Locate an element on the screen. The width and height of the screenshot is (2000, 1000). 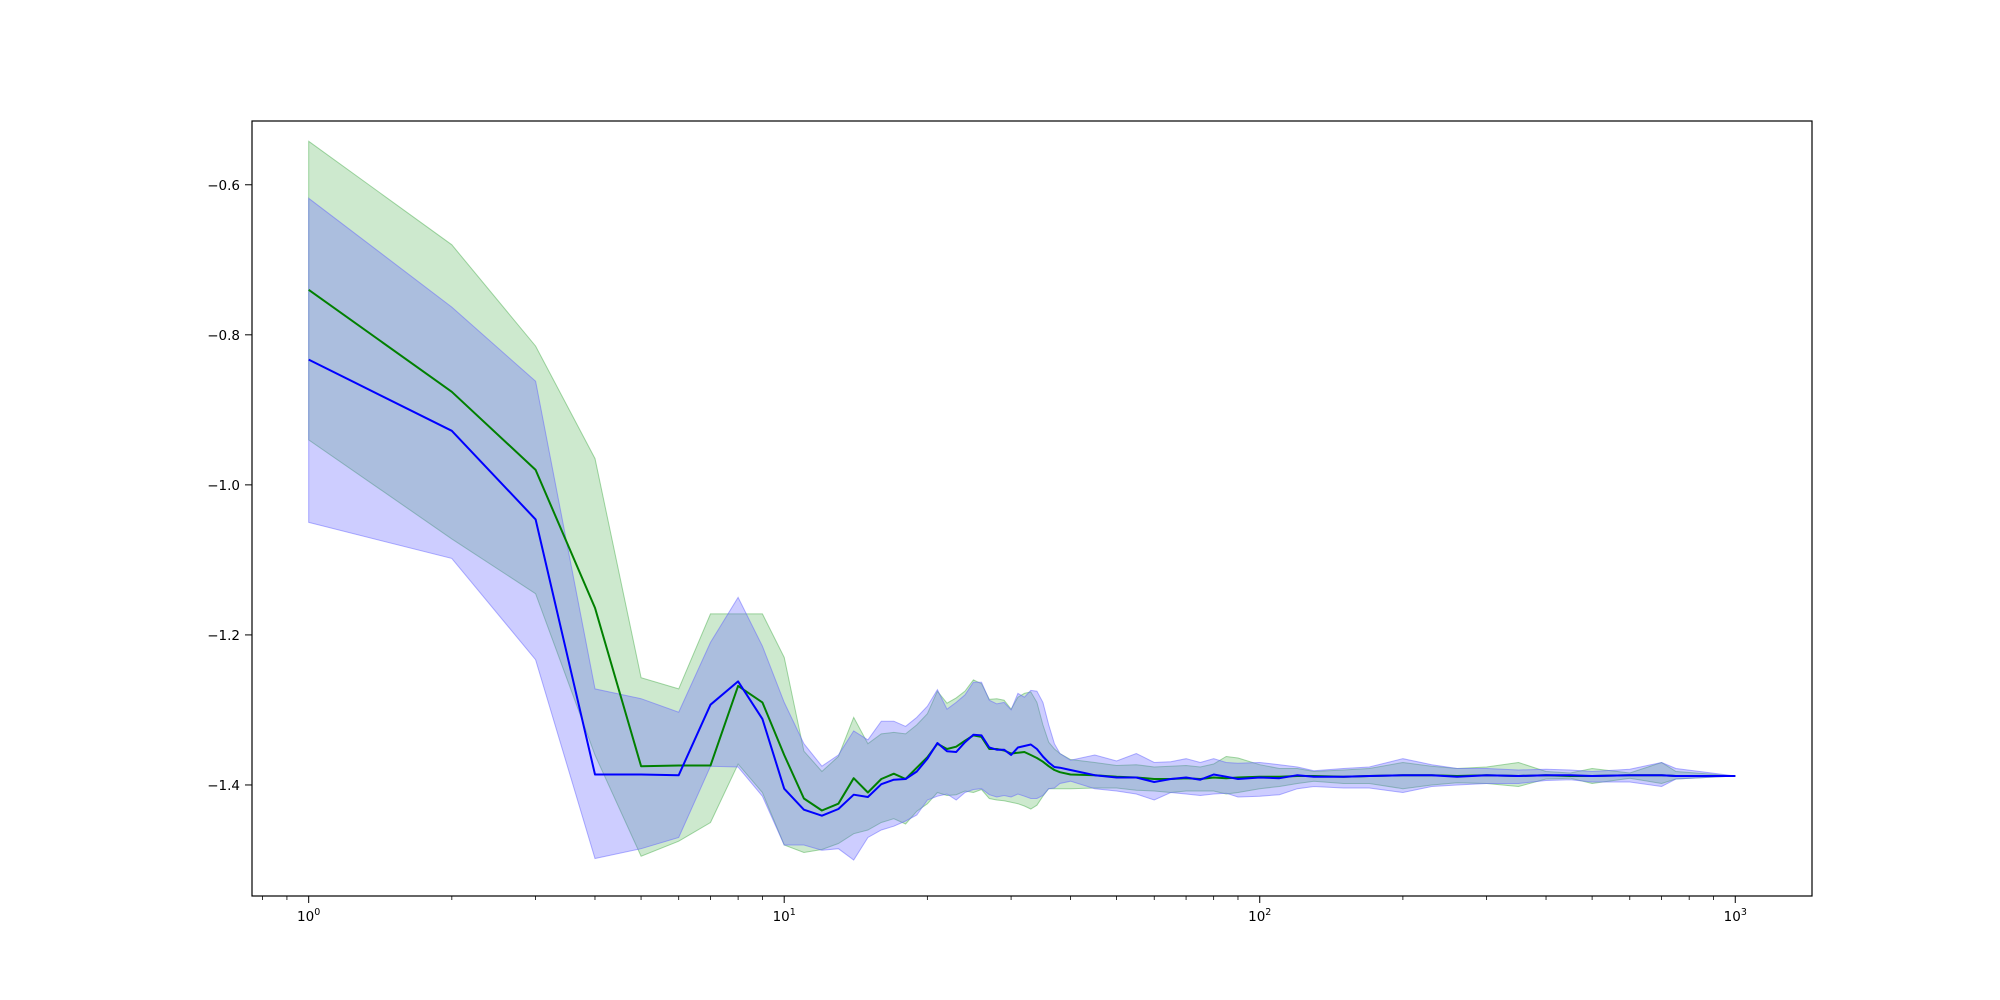
x-tick-label: 10² is located at coordinates (1259, 916).